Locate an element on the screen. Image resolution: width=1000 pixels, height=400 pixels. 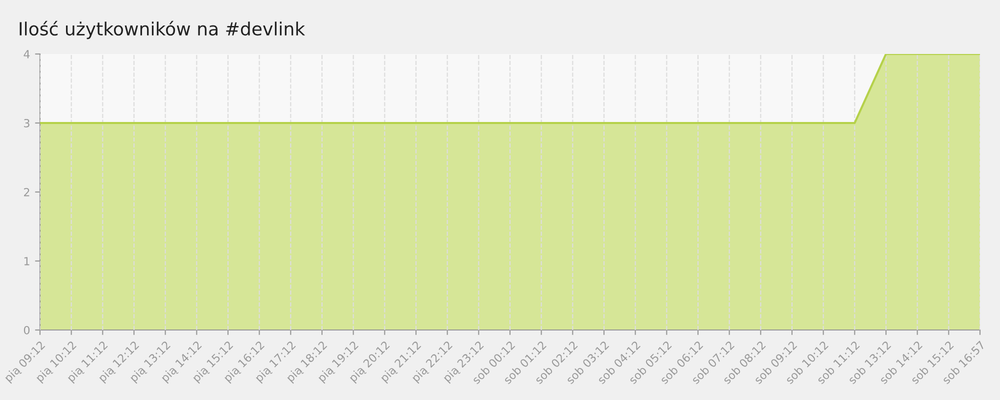
y-tick-label: 1 is located at coordinates (27, 261).